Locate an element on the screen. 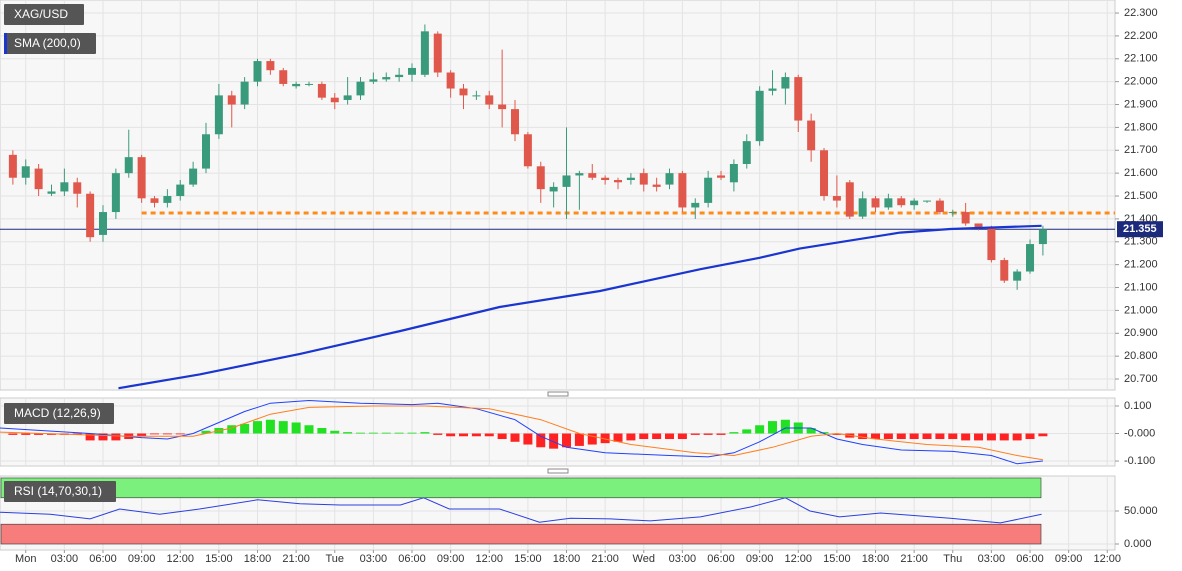  legend-text: RSI (14,70,30,1) is located at coordinates (58, 491).